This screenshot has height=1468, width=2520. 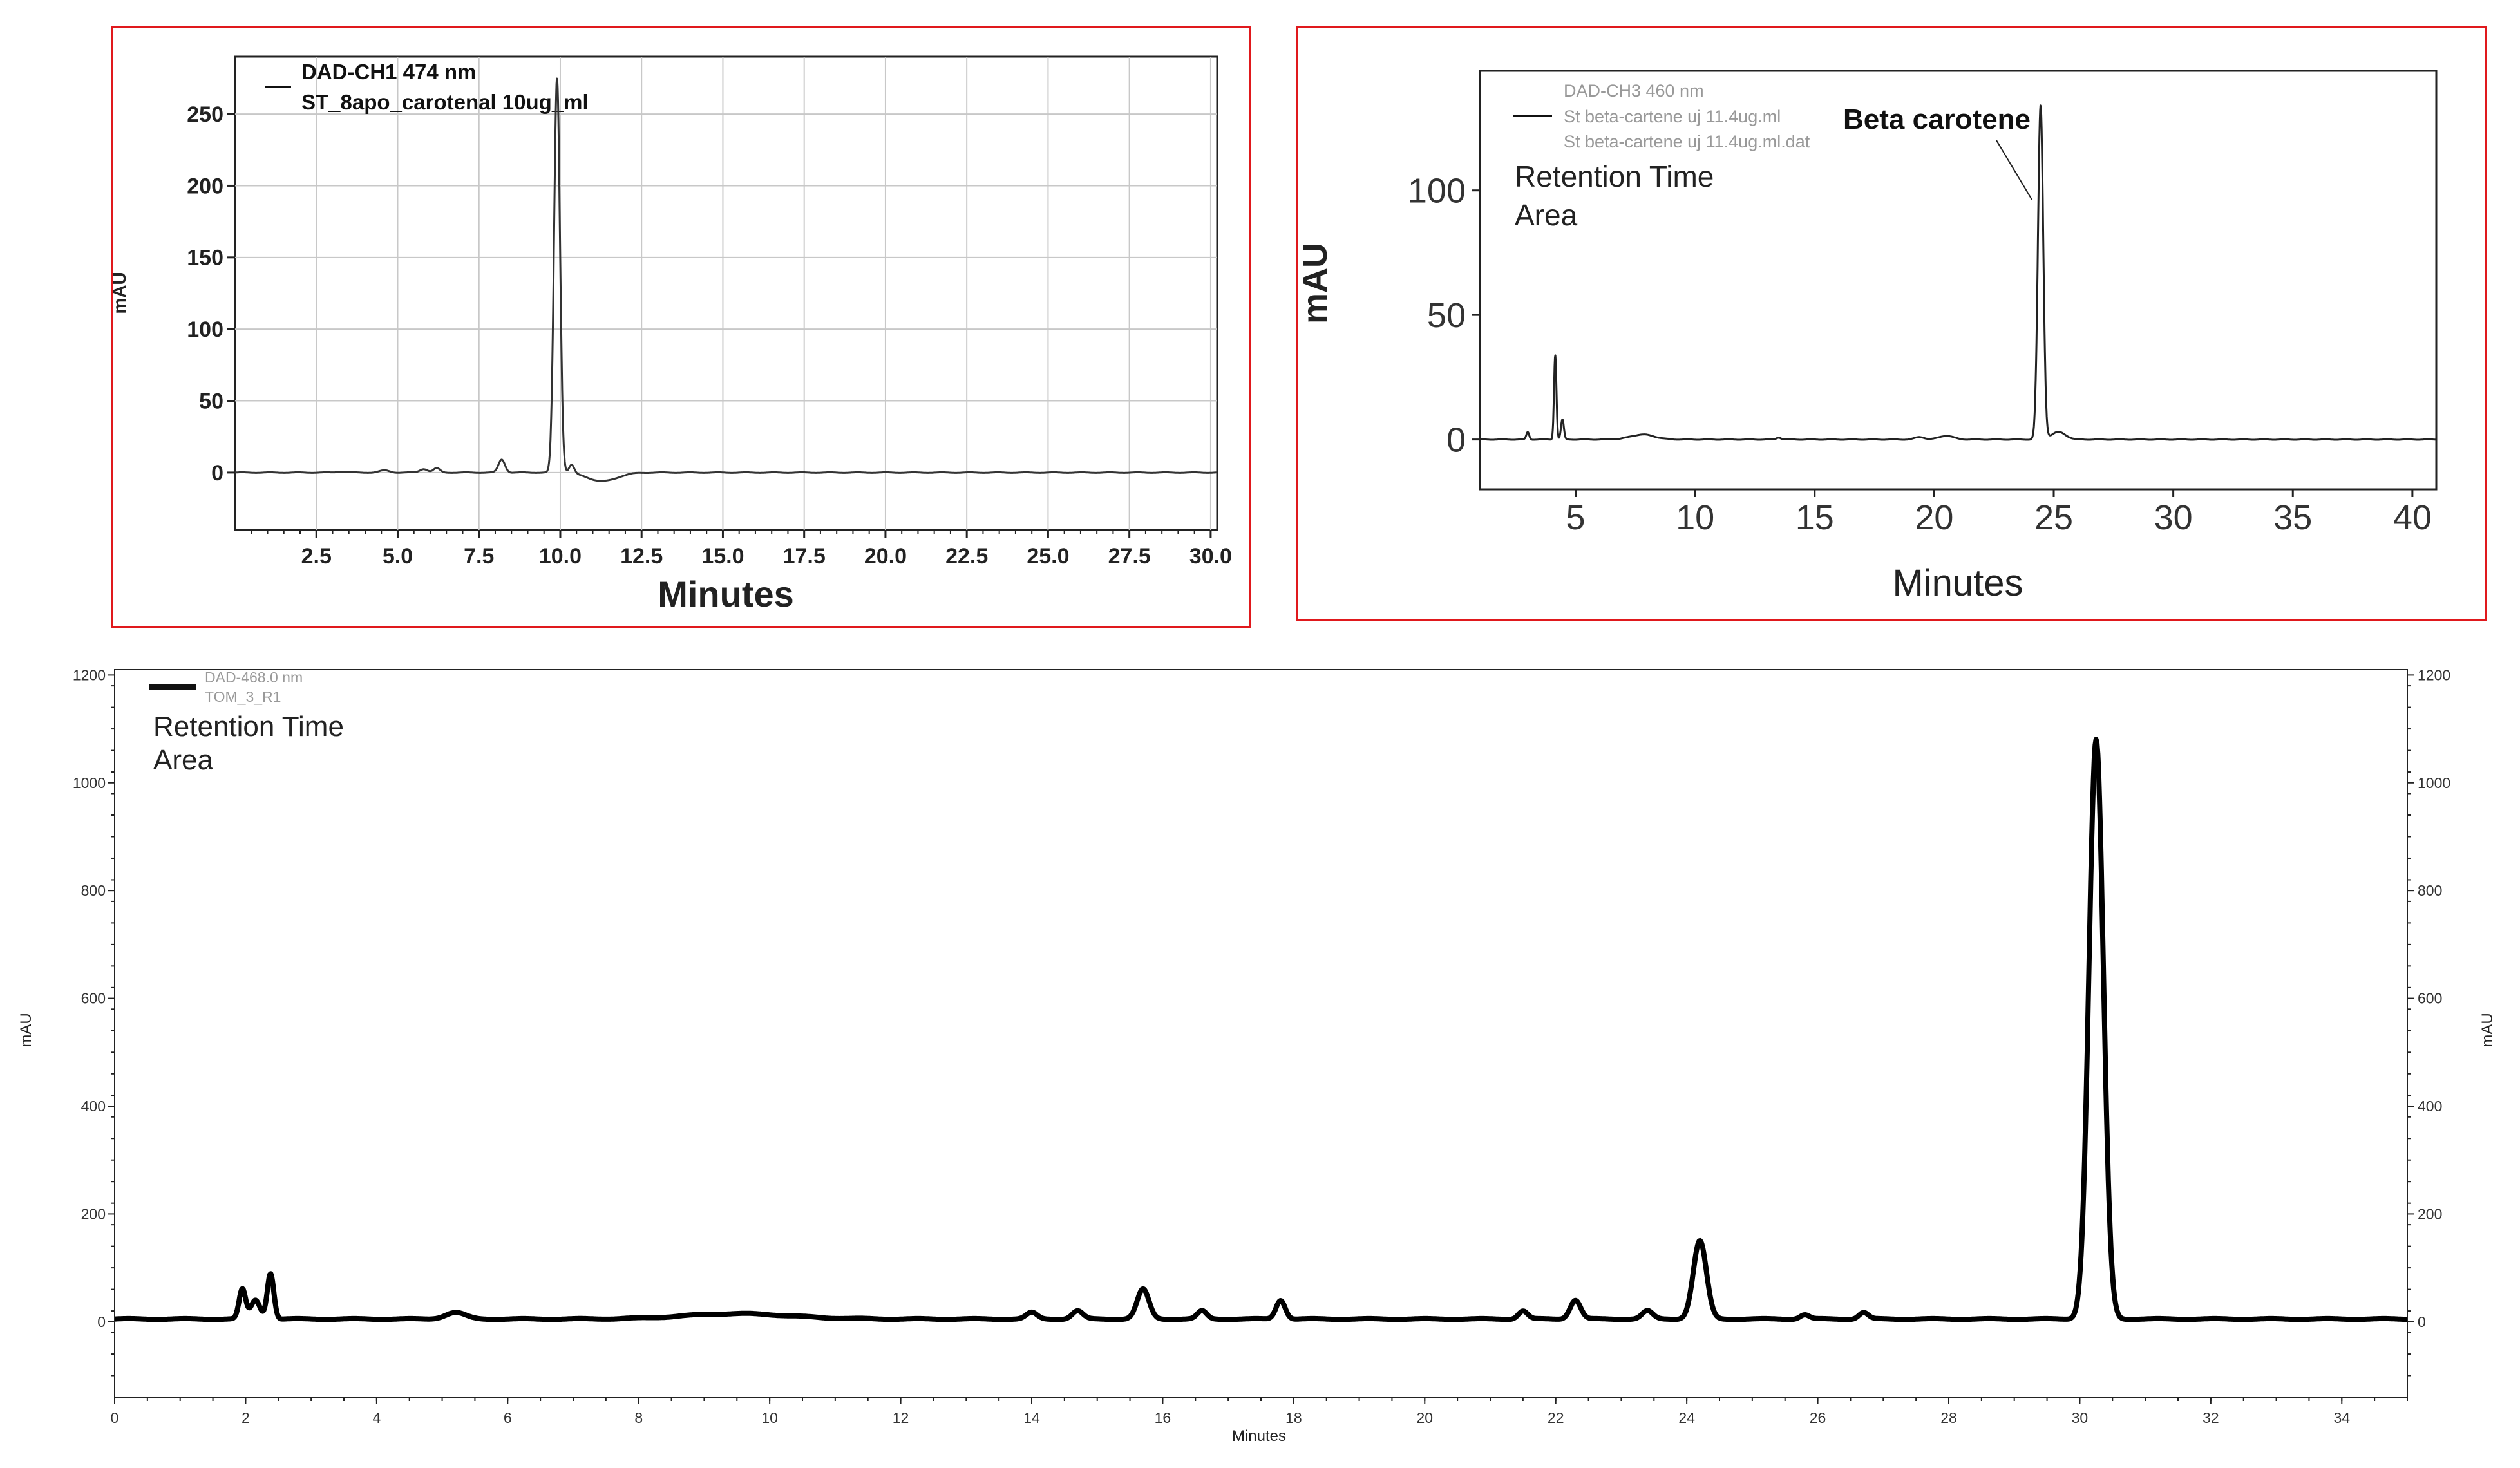 I want to click on x-tick-label: 0, so click(x=115, y=1417).